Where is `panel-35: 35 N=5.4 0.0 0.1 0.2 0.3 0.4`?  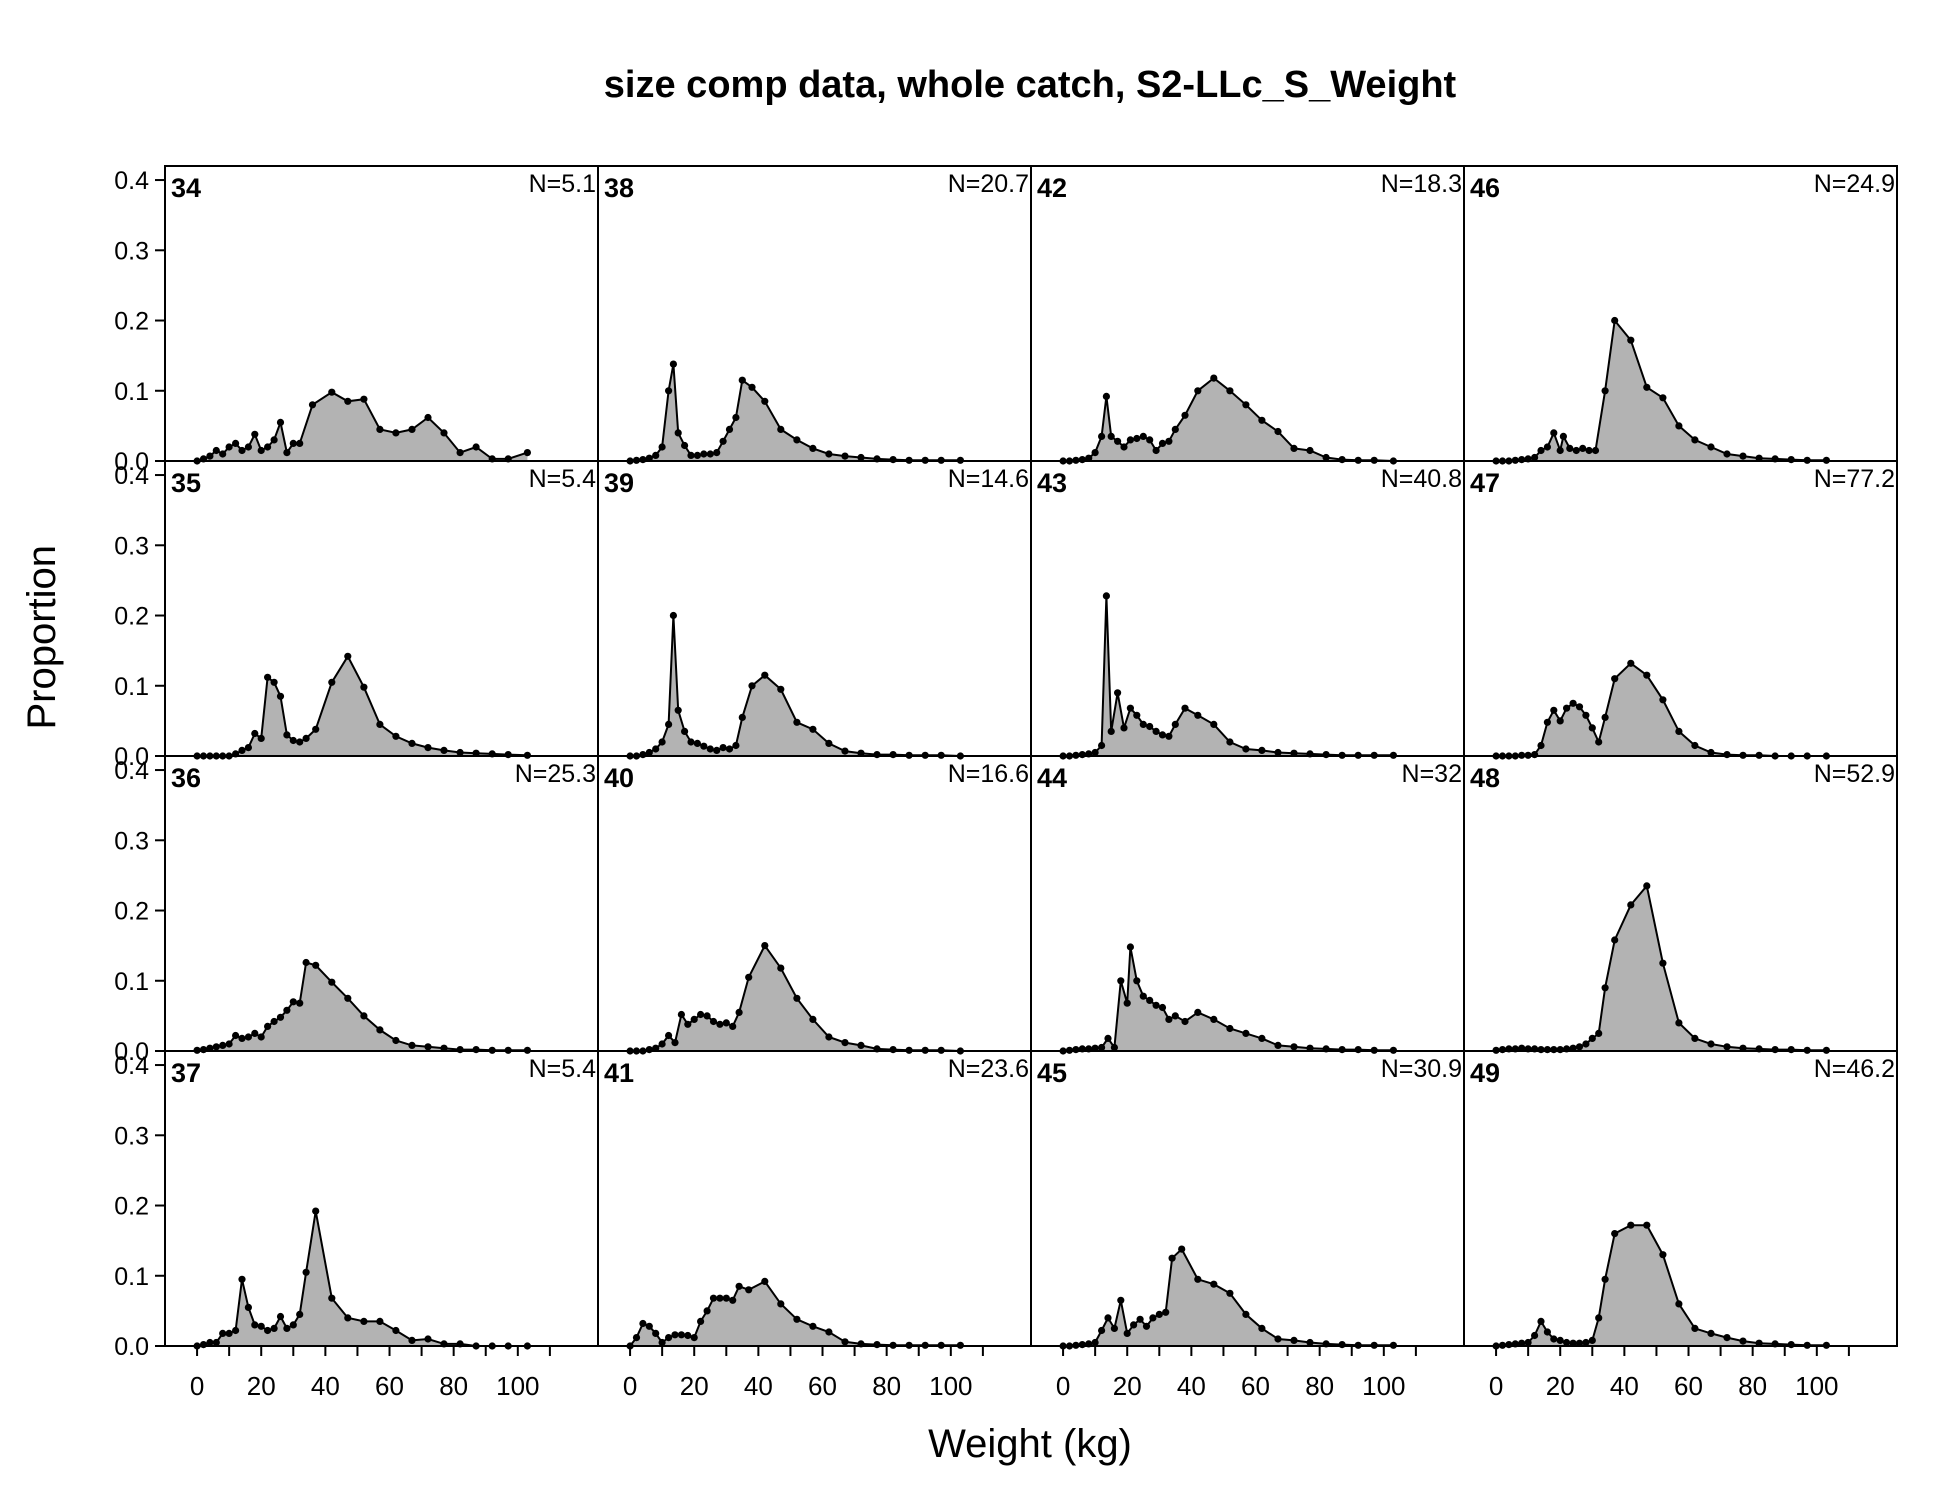 panel-35: 35 N=5.4 0.0 0.1 0.2 0.3 0.4 is located at coordinates (356, 615).